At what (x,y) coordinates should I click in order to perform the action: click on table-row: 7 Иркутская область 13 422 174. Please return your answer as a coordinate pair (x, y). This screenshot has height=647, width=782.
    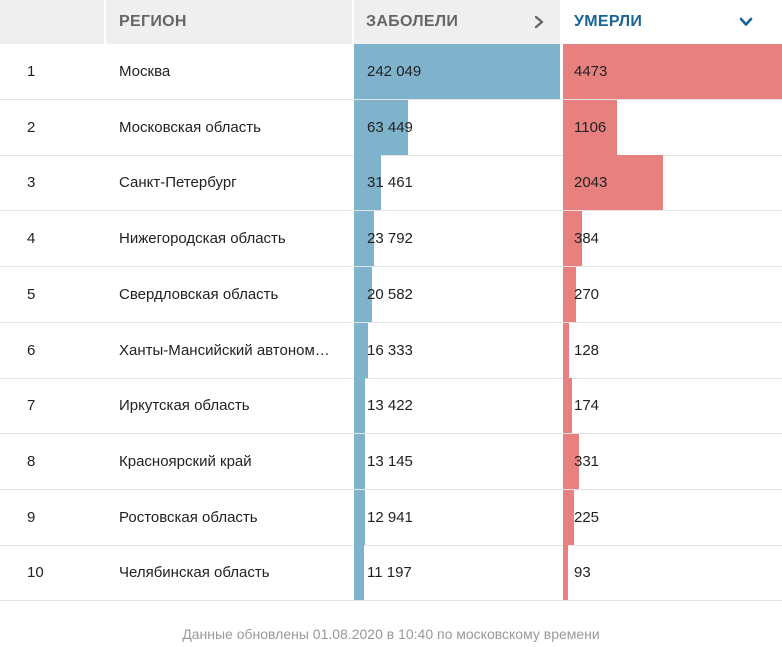
    Looking at the image, I should click on (391, 406).